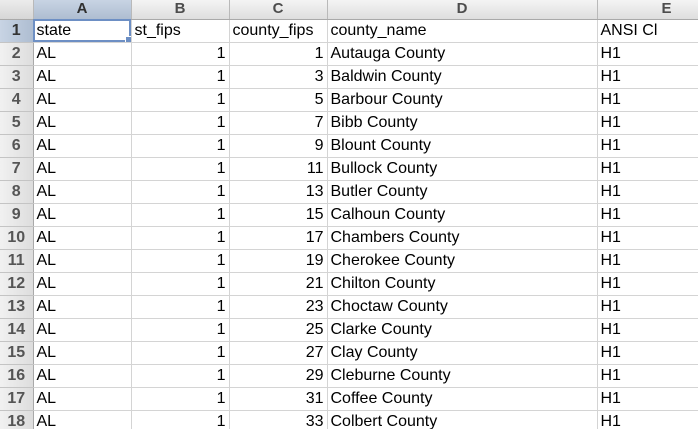  I want to click on cell-d12: Chilton County, so click(462, 284).